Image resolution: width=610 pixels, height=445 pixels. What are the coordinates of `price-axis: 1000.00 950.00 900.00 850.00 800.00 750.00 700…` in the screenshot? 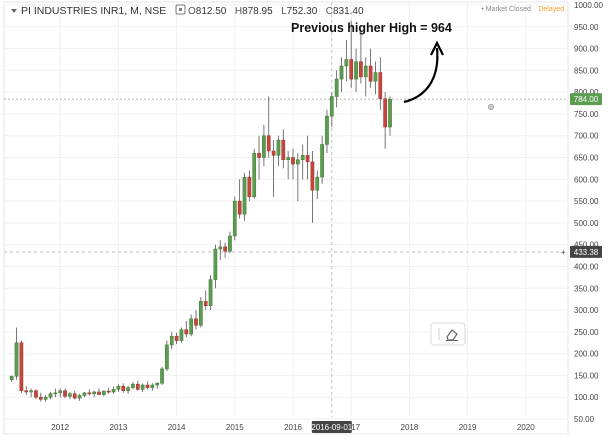 It's located at (586, 212).